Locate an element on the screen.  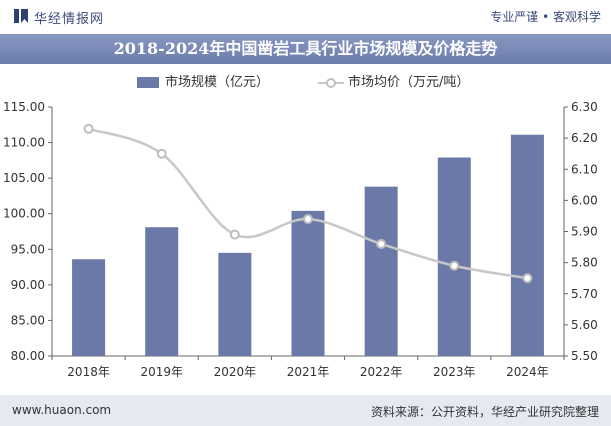
x-tick-label: 2023年 is located at coordinates (454, 372).